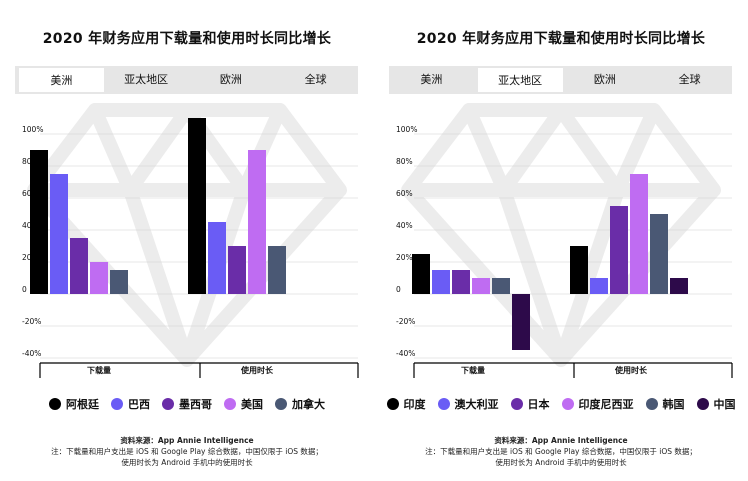  Describe the element at coordinates (139, 404) in the screenshot. I see `legend-label: 巴西` at that location.